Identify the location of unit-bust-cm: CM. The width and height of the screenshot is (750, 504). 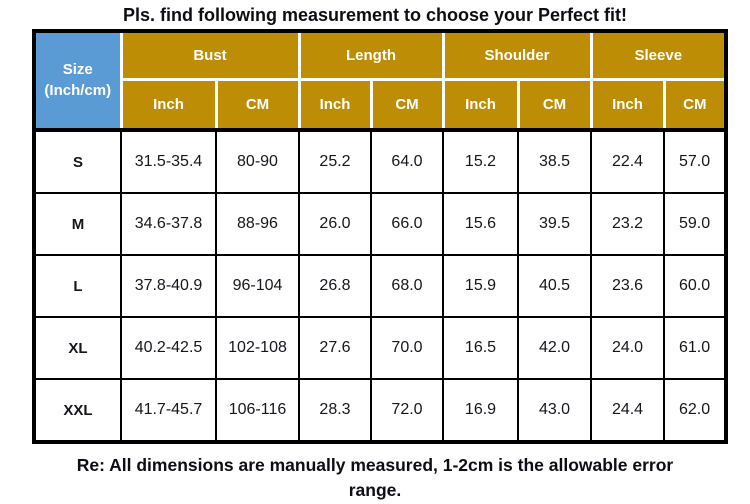
(257, 105).